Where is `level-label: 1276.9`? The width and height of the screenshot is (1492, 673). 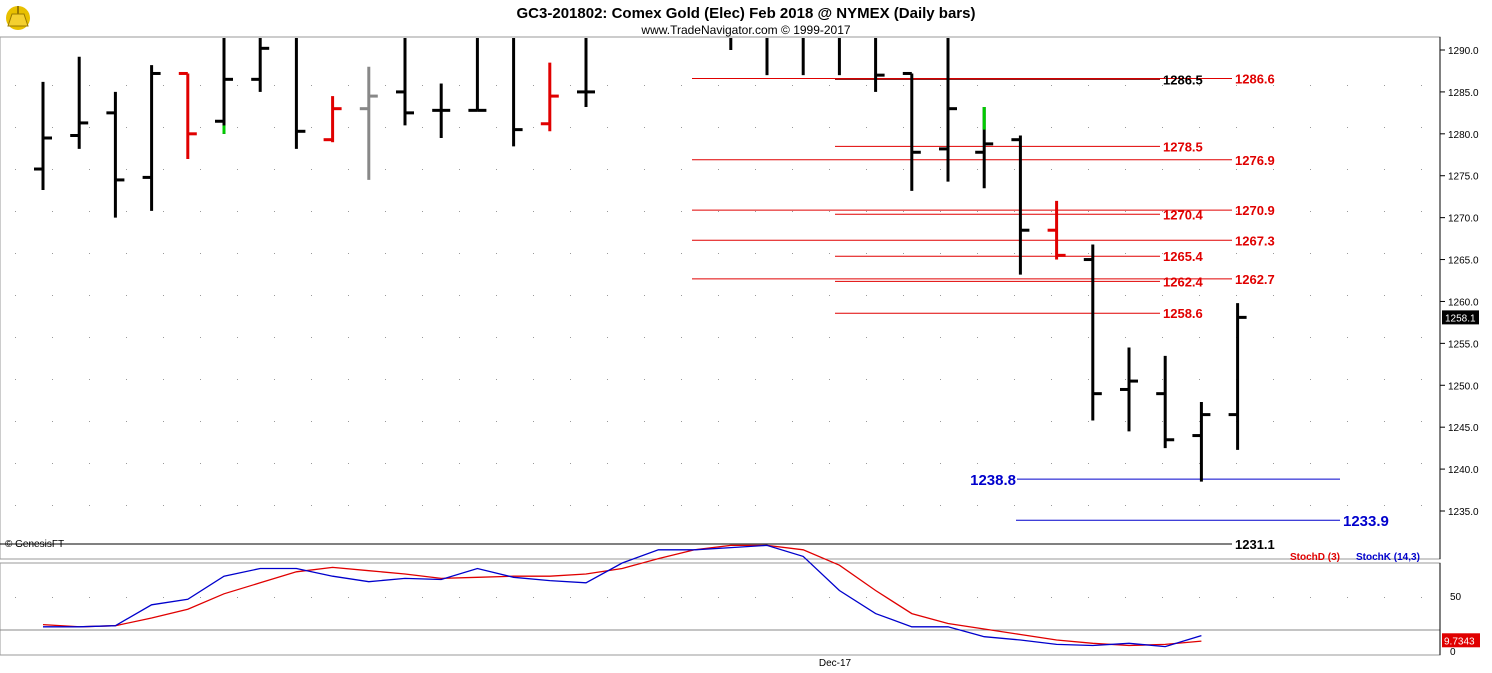 level-label: 1276.9 is located at coordinates (1255, 160).